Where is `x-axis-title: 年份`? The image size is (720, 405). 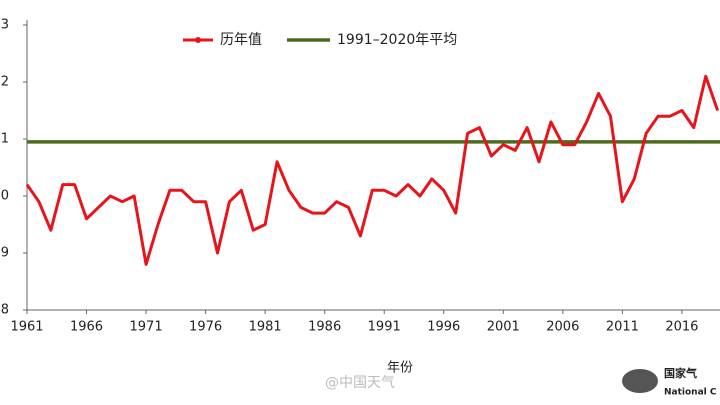
x-axis-title: 年份 is located at coordinates (400, 368).